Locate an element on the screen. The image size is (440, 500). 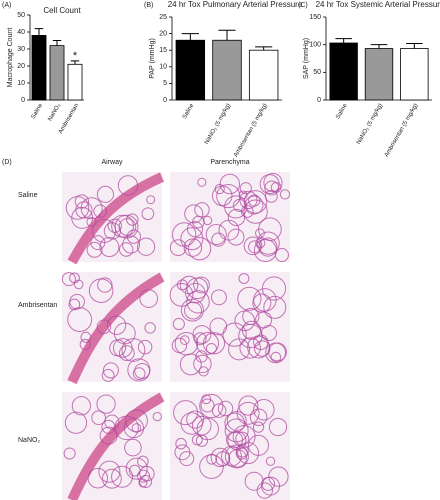
y-tick-label: 10 is located at coordinates (21, 83).